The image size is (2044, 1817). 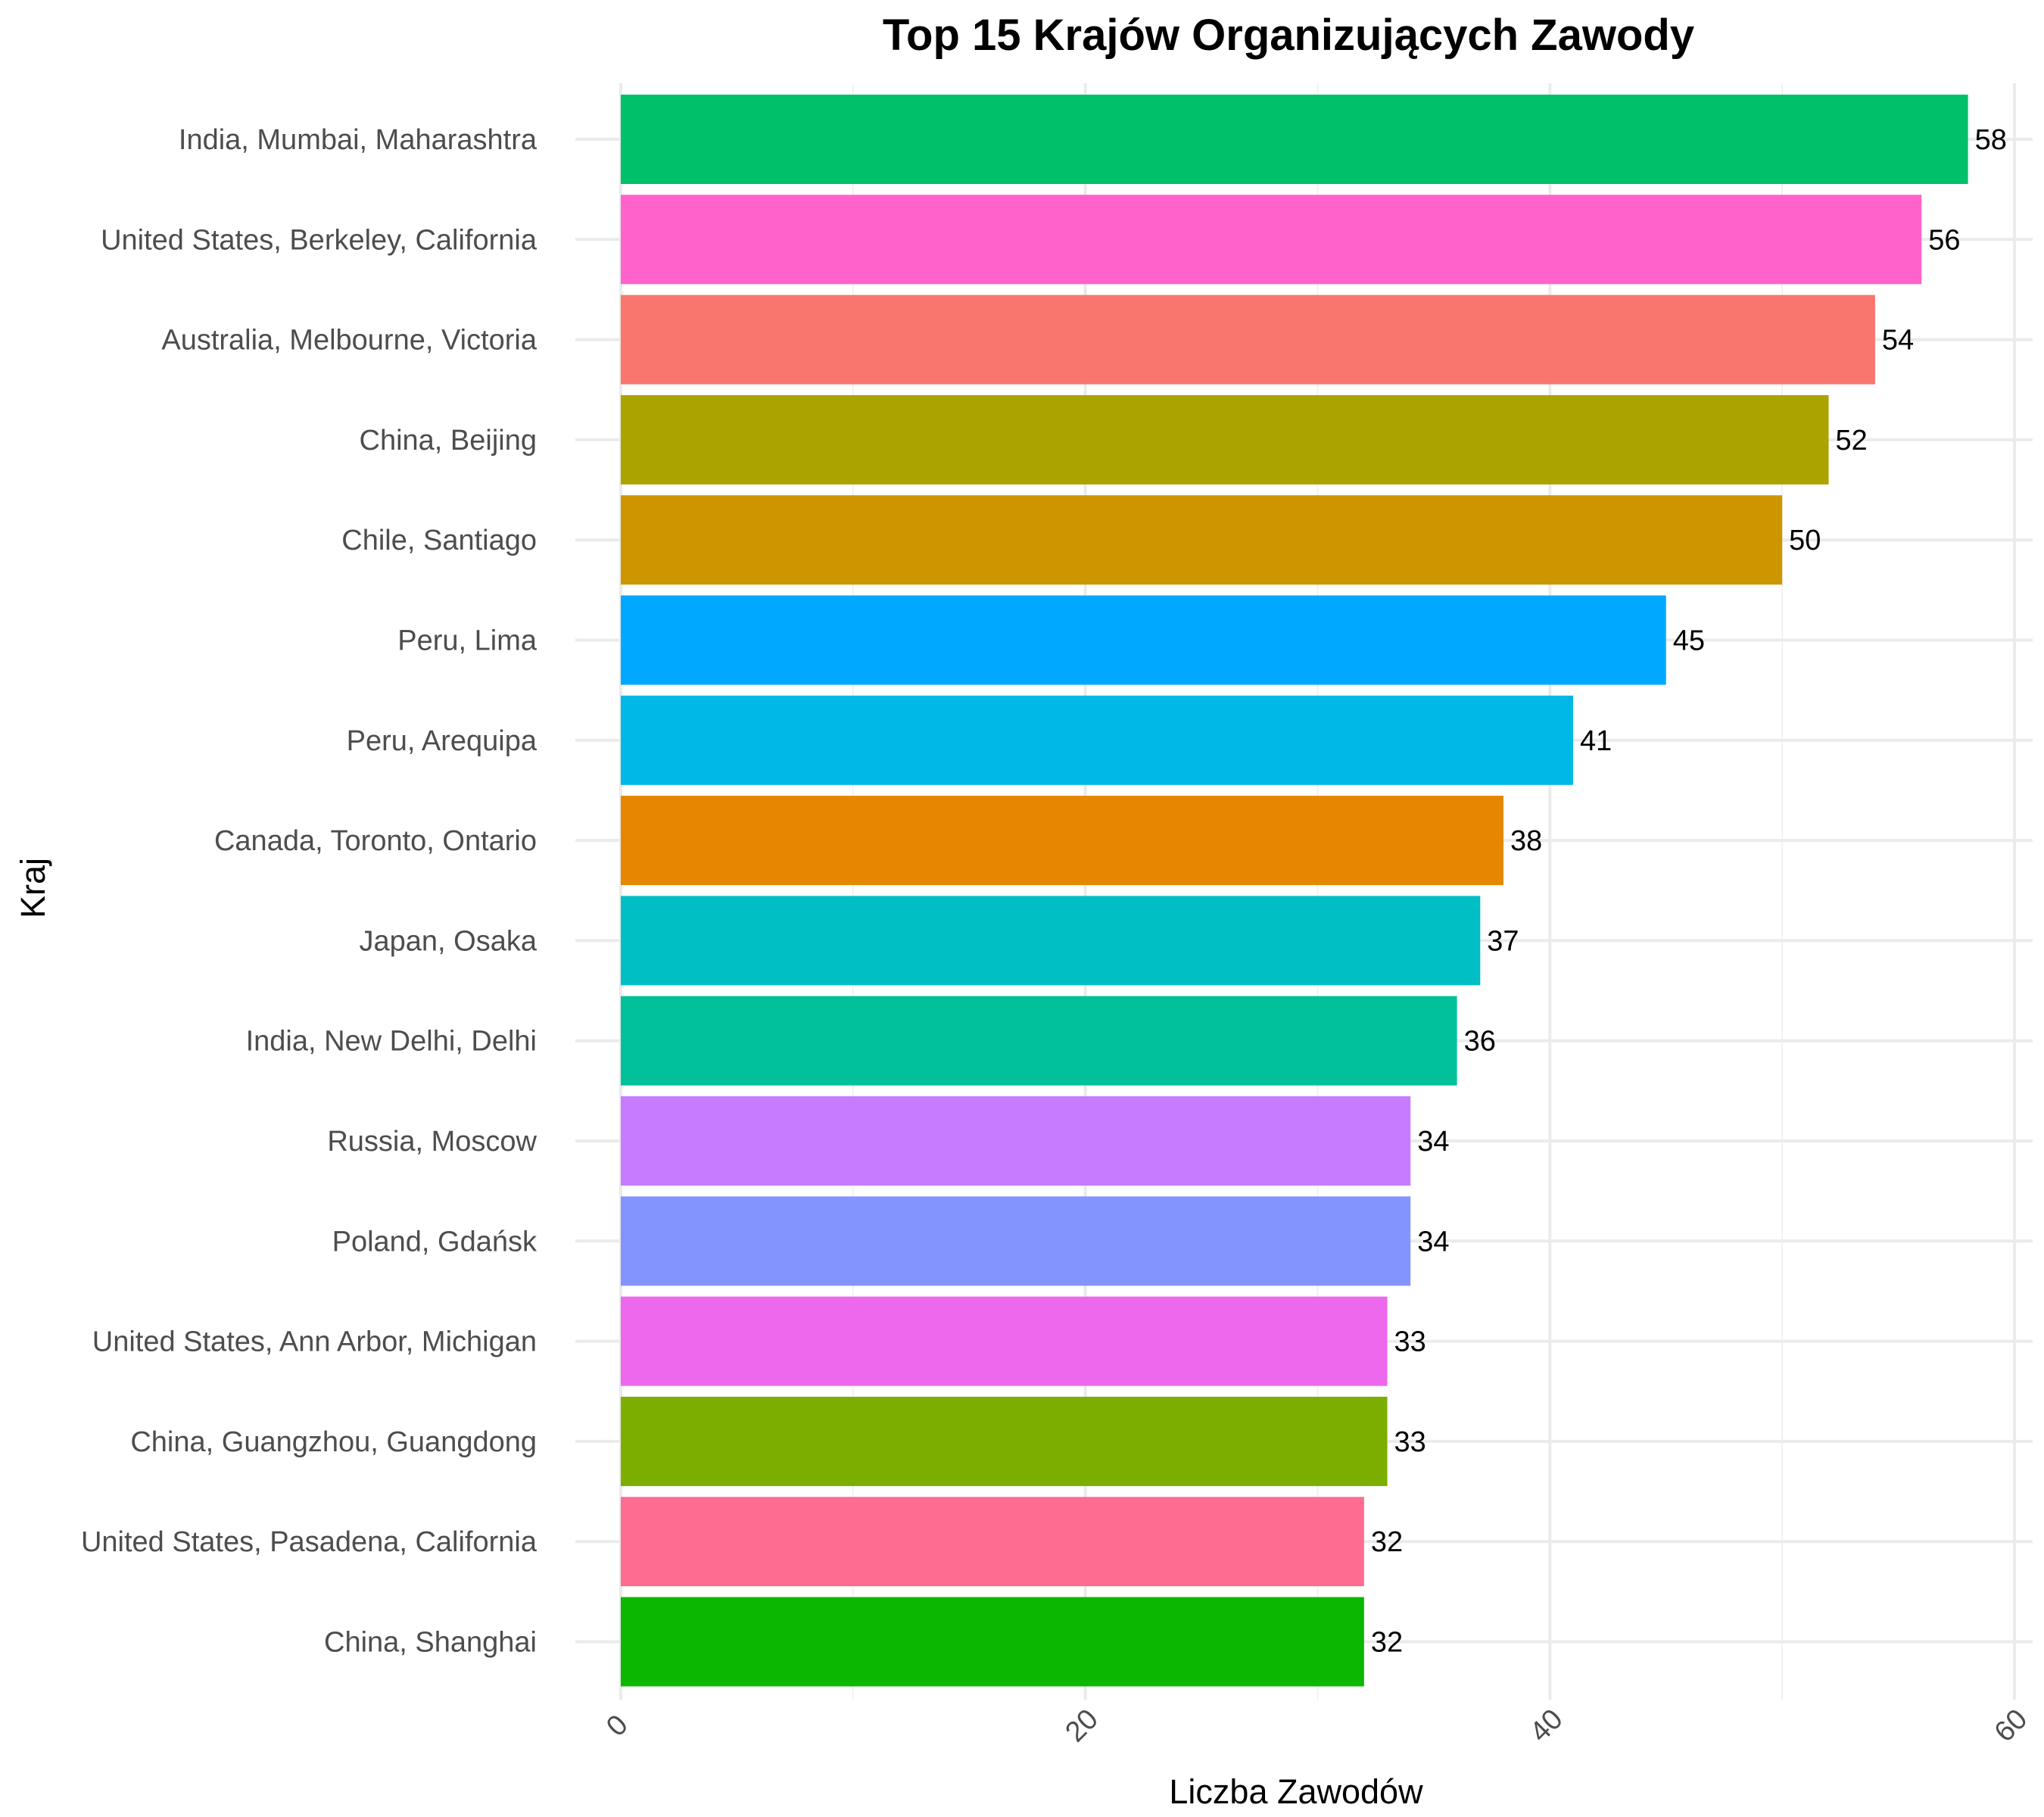 I want to click on value-label: 58, so click(x=1991, y=140).